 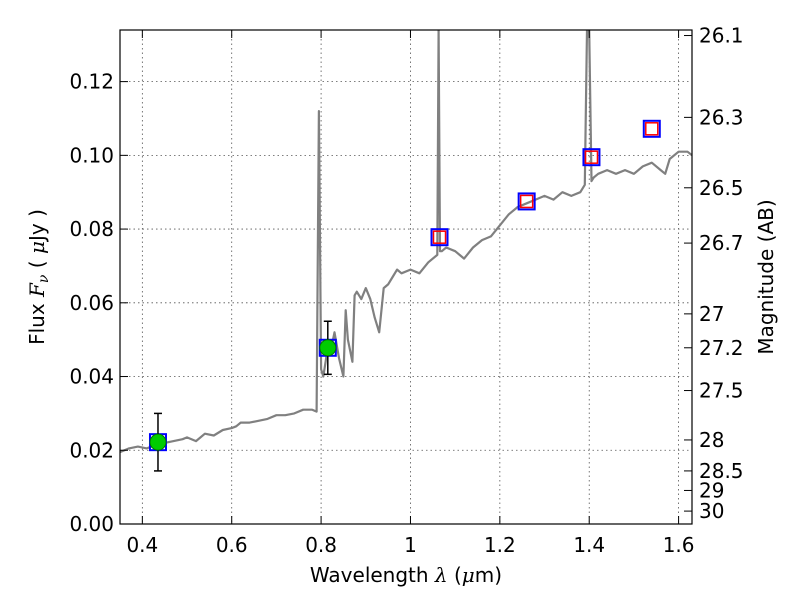 What do you see at coordinates (91, 524) in the screenshot?
I see `y-tick-label: 0.00` at bounding box center [91, 524].